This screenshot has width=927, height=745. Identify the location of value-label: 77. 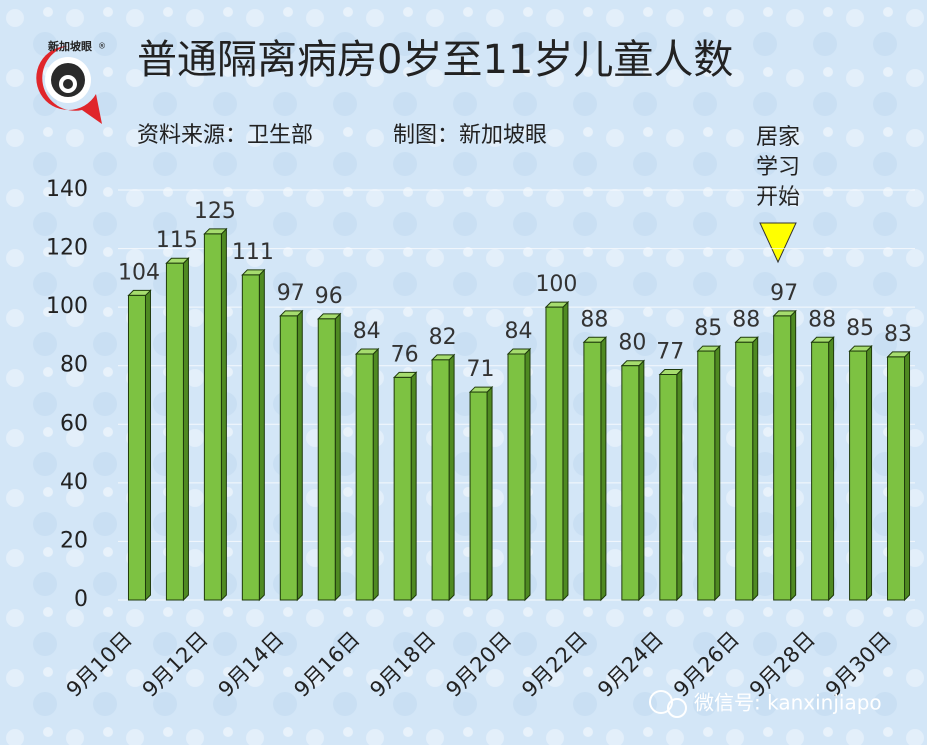
(670, 352).